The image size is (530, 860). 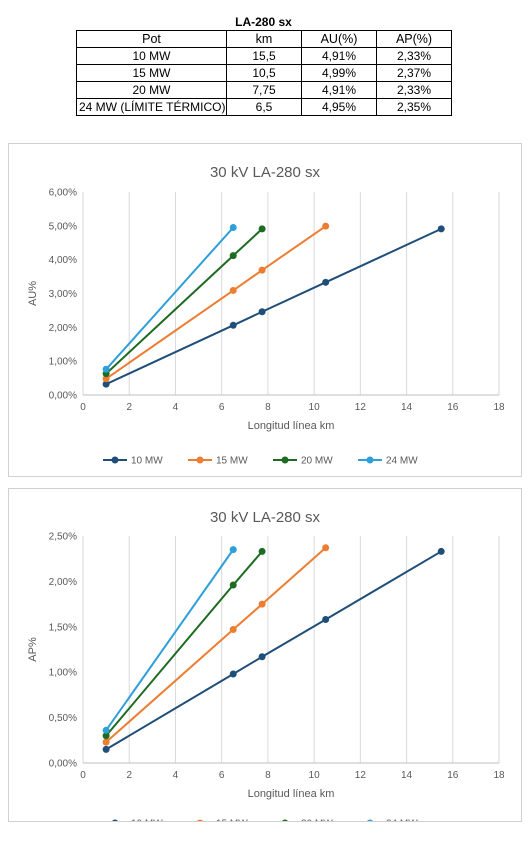 I want to click on x-tick-label: 10, so click(x=315, y=407).